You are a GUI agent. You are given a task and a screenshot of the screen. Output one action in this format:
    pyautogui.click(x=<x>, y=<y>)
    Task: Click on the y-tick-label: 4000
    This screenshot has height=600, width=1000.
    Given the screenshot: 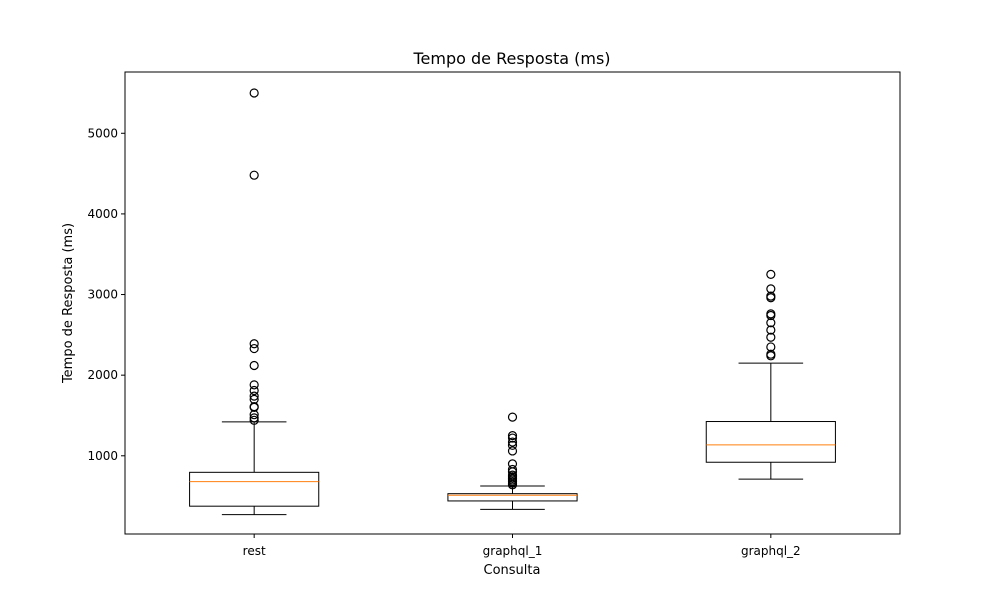 What is the action you would take?
    pyautogui.click(x=102, y=214)
    